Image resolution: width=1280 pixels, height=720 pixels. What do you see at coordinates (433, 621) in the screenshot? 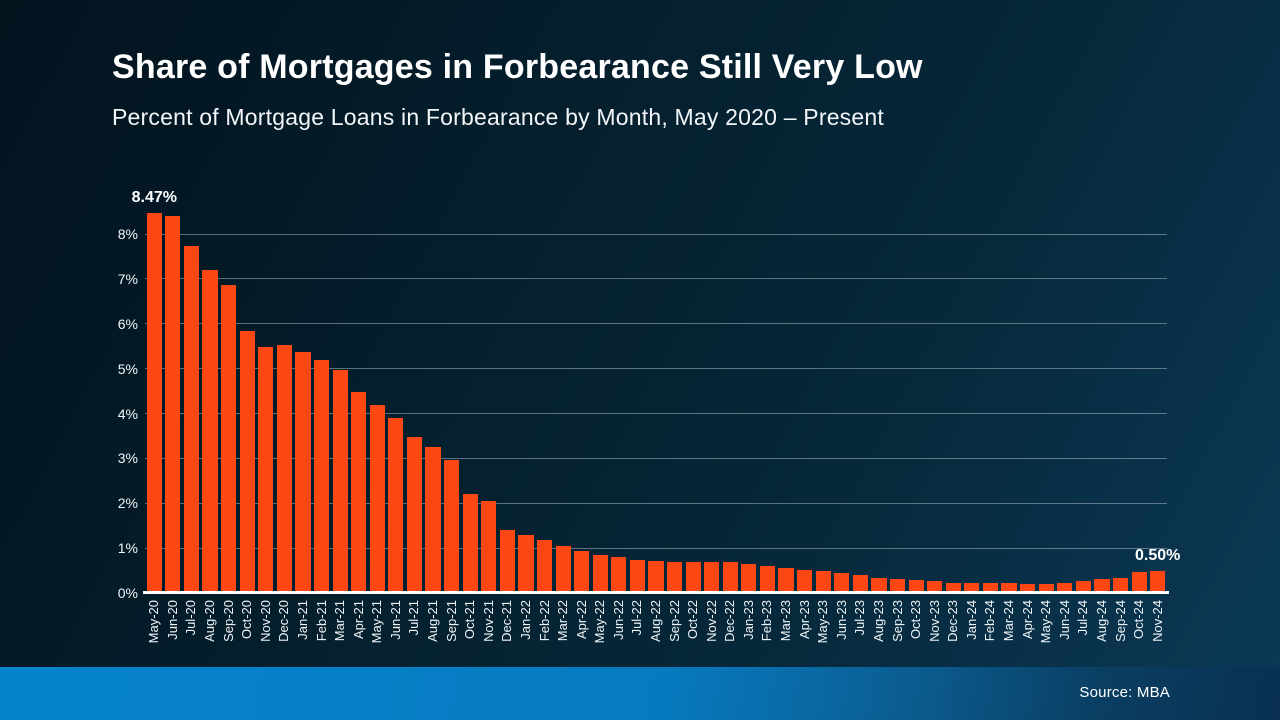
I see `x-axis-tick-label: Aug-21` at bounding box center [433, 621].